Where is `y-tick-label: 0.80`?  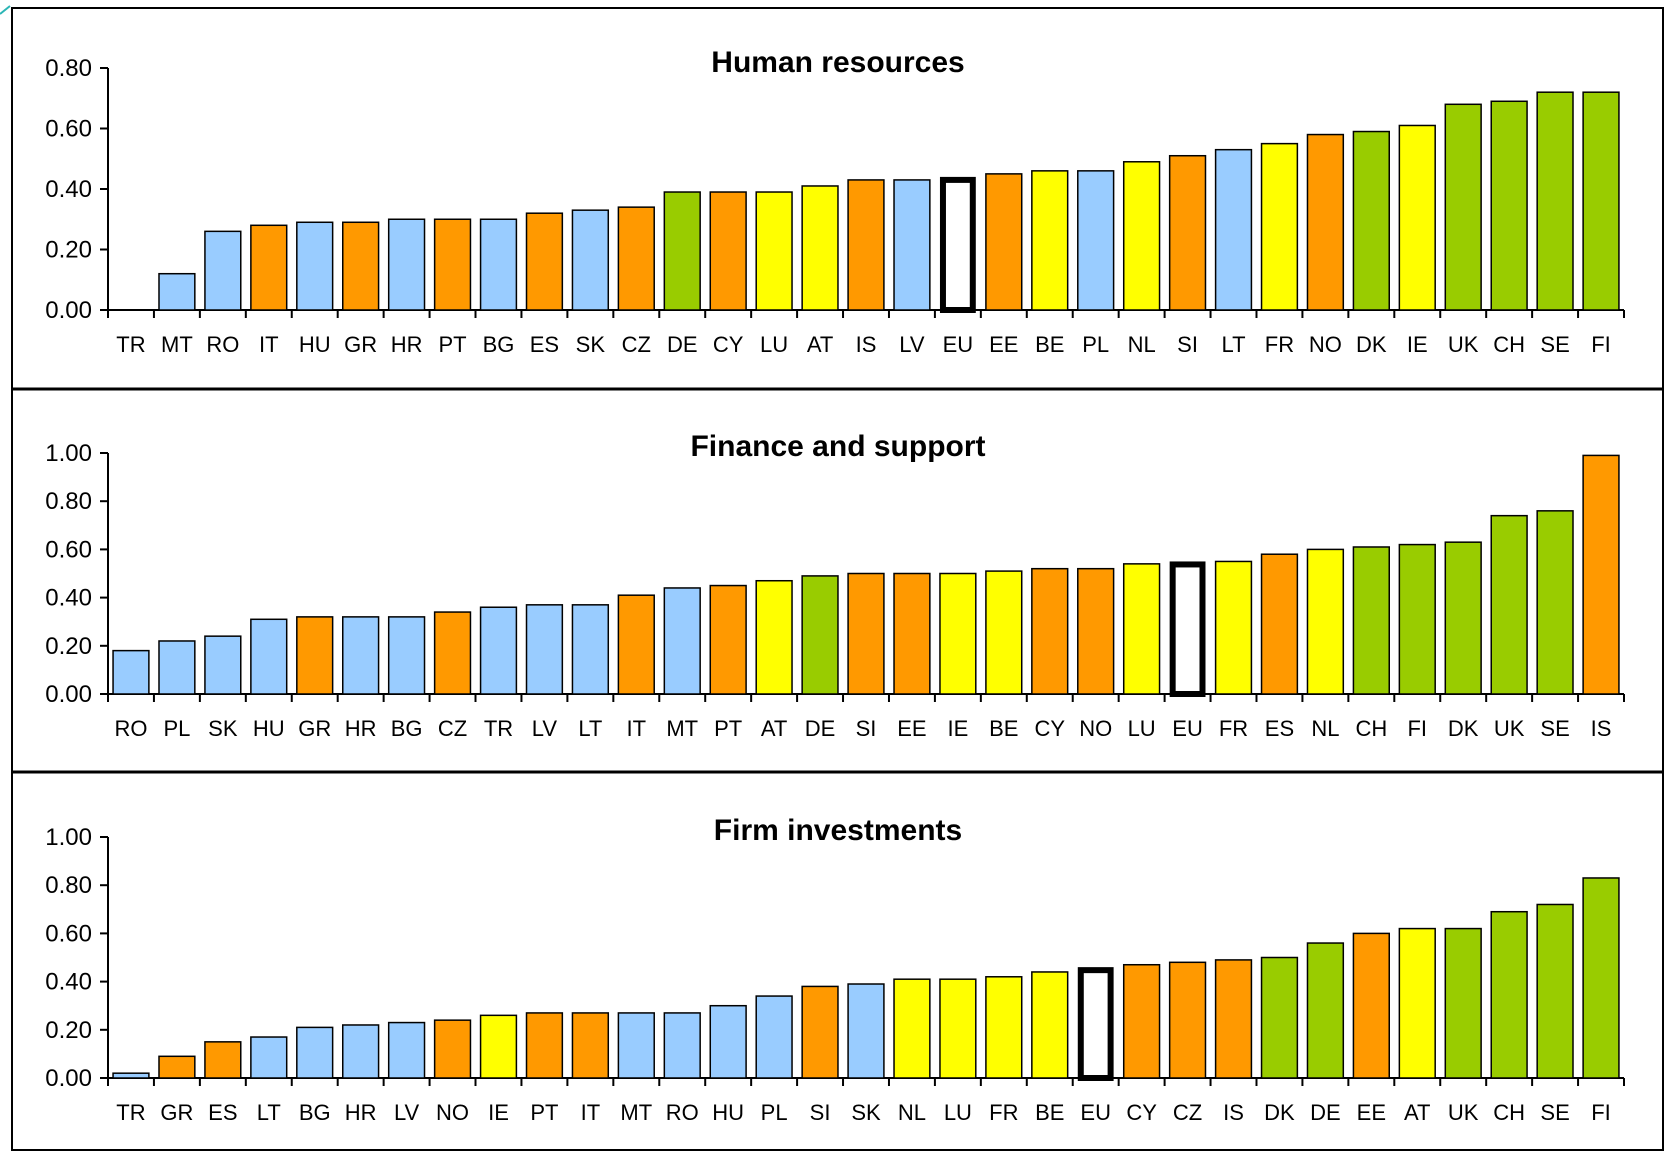
y-tick-label: 0.80 is located at coordinates (68, 501).